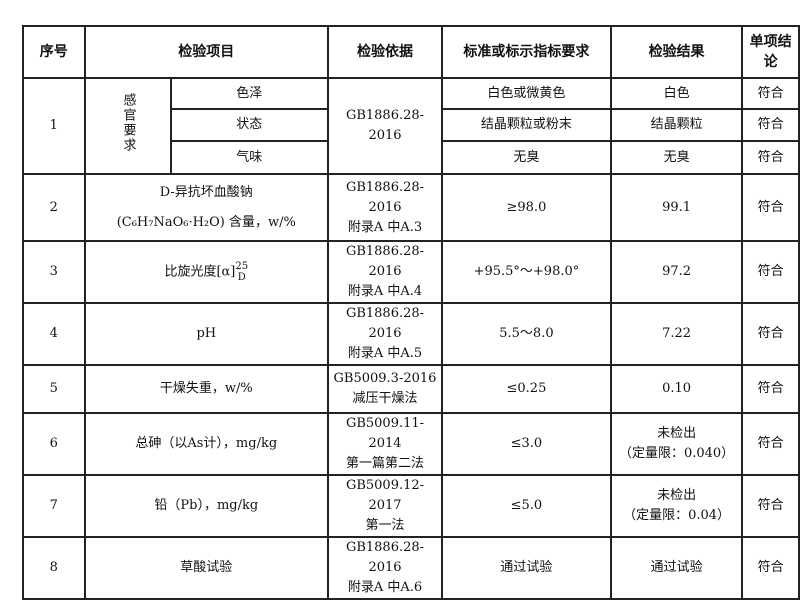  I want to click on basis-line2: 附录A 中A.3, so click(385, 227).